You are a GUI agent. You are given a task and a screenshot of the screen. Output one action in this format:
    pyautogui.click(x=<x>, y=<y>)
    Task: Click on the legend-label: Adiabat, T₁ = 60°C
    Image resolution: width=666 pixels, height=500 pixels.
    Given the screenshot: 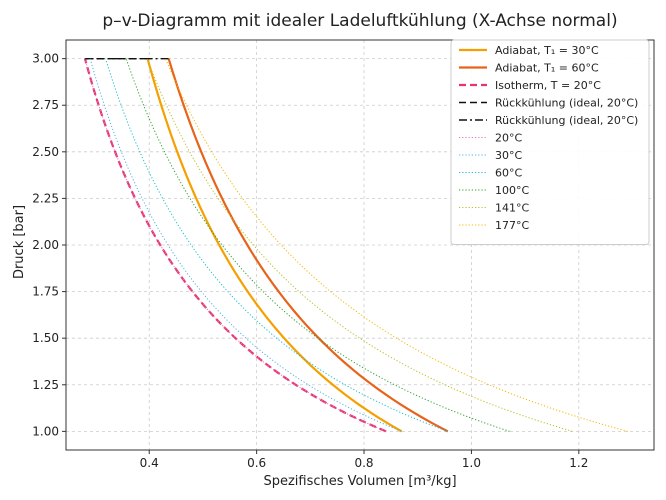 What is the action you would take?
    pyautogui.click(x=547, y=68)
    